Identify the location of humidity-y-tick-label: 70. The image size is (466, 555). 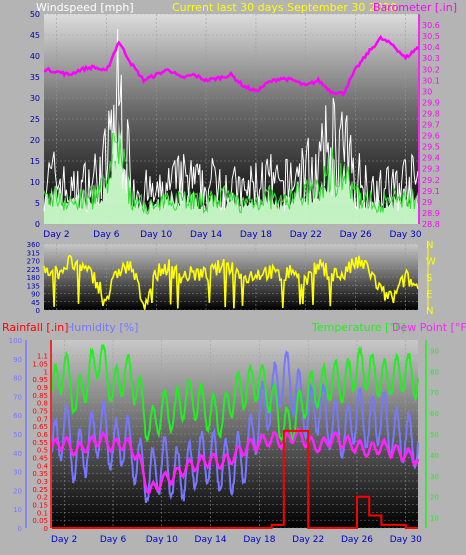
(17, 397).